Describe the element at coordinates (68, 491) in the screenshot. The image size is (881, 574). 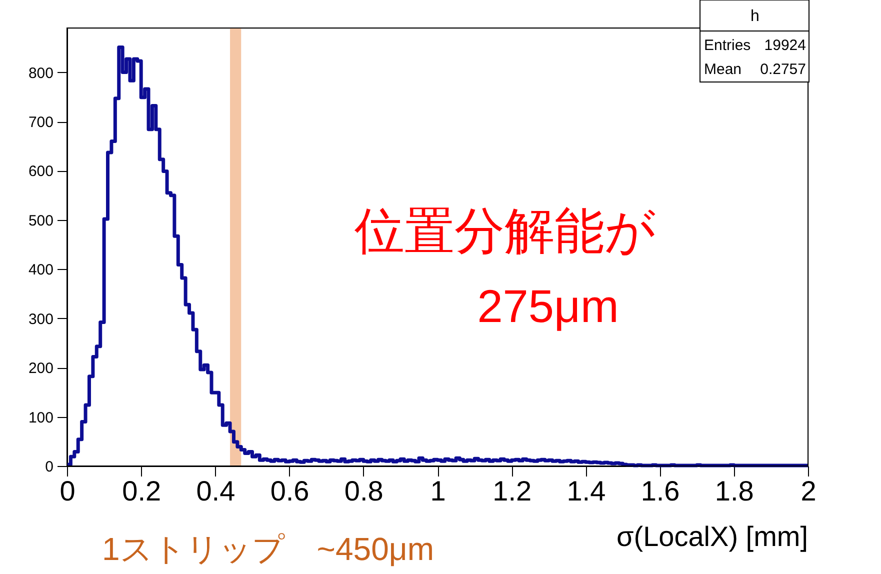
I see `x-tick-label: 0` at that location.